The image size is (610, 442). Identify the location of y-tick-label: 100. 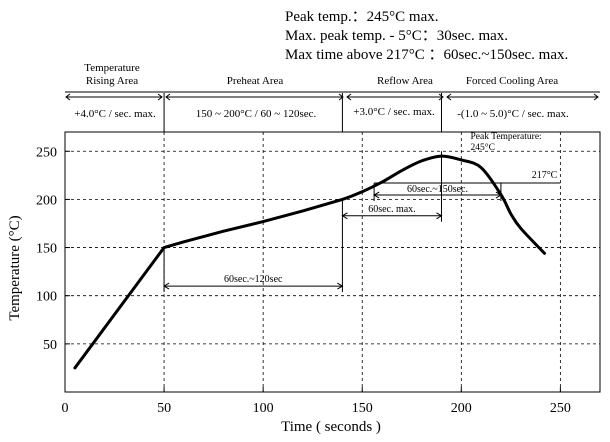
(46, 297).